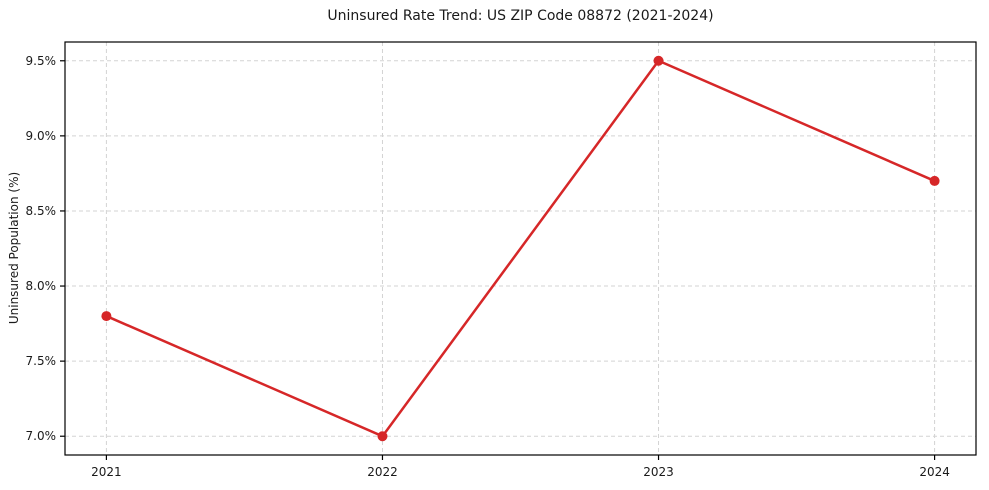 The image size is (989, 490). Describe the element at coordinates (41, 436) in the screenshot. I see `y-tick-label: 7.0%` at that location.